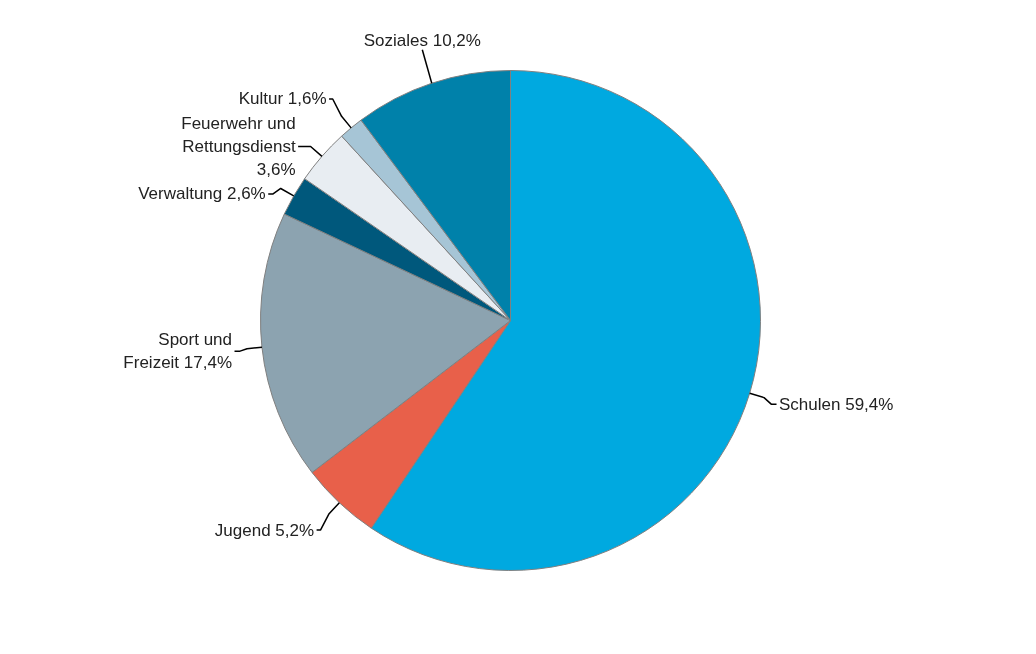 This screenshot has width=1036, height=654. I want to click on slice-label: Schulen 59,4%, so click(836, 404).